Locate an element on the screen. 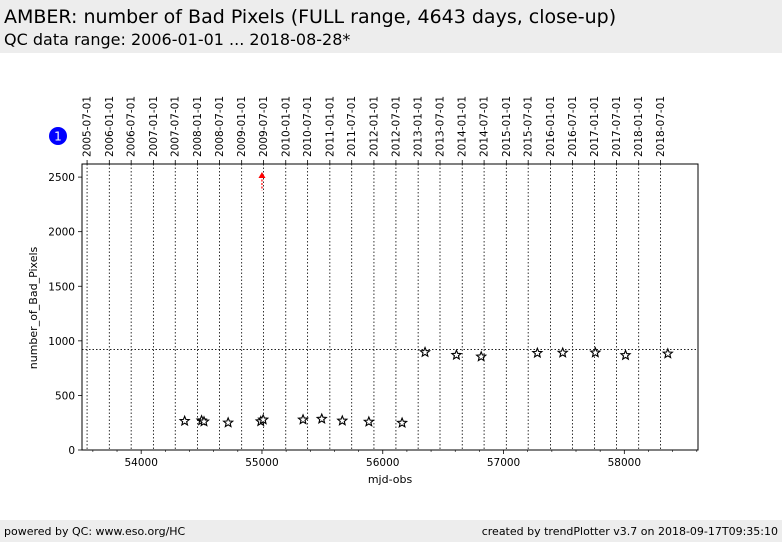  date-tick-label: 2010-07-01 is located at coordinates (308, 126).